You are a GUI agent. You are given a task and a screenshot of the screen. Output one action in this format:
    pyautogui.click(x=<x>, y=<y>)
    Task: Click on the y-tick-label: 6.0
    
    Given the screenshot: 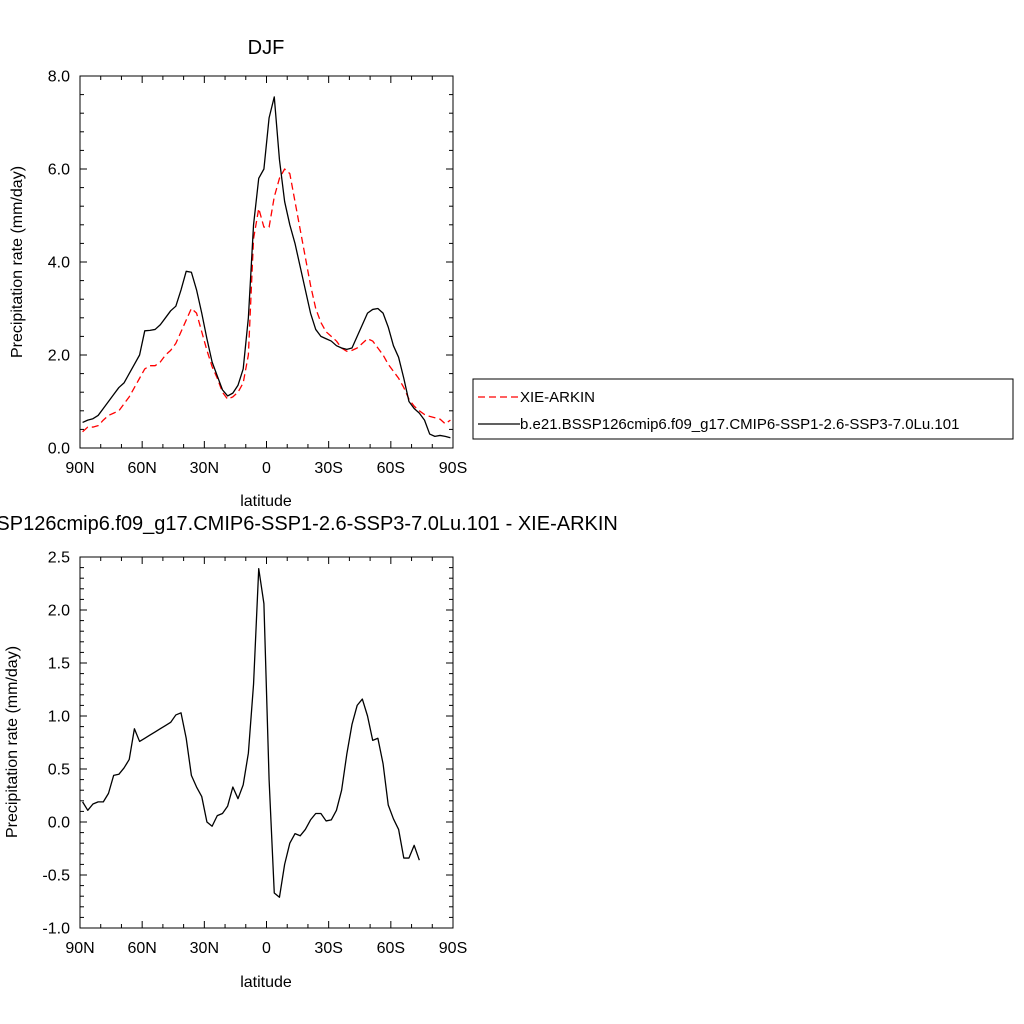 What is the action you would take?
    pyautogui.click(x=59, y=170)
    